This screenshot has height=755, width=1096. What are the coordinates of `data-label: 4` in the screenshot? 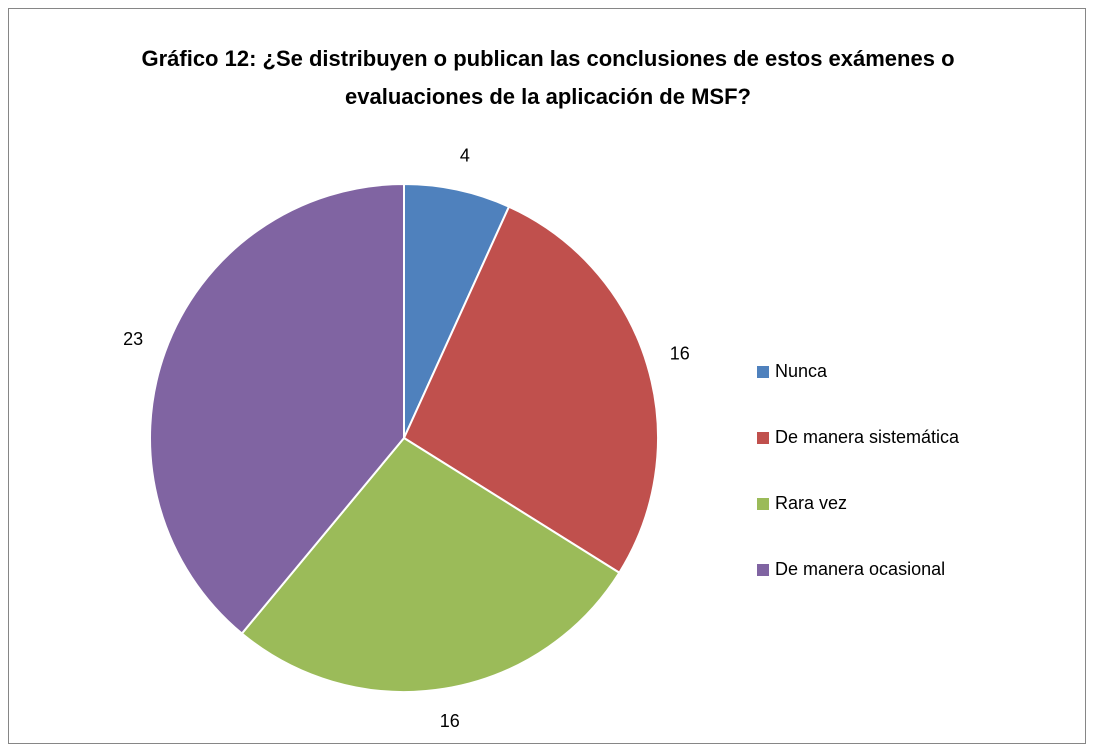 It's located at (465, 155).